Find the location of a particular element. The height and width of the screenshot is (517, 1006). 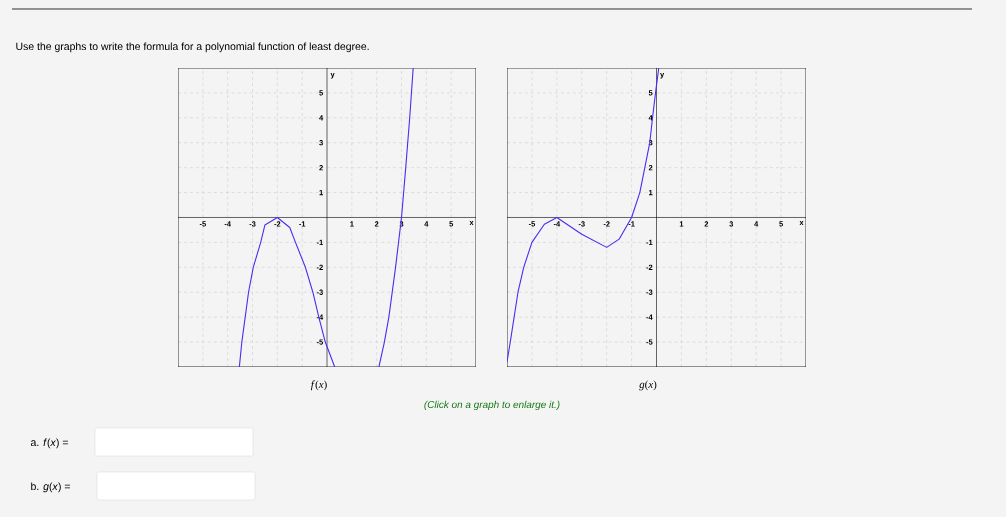

text: a. f(x) = is located at coordinates (49, 443).